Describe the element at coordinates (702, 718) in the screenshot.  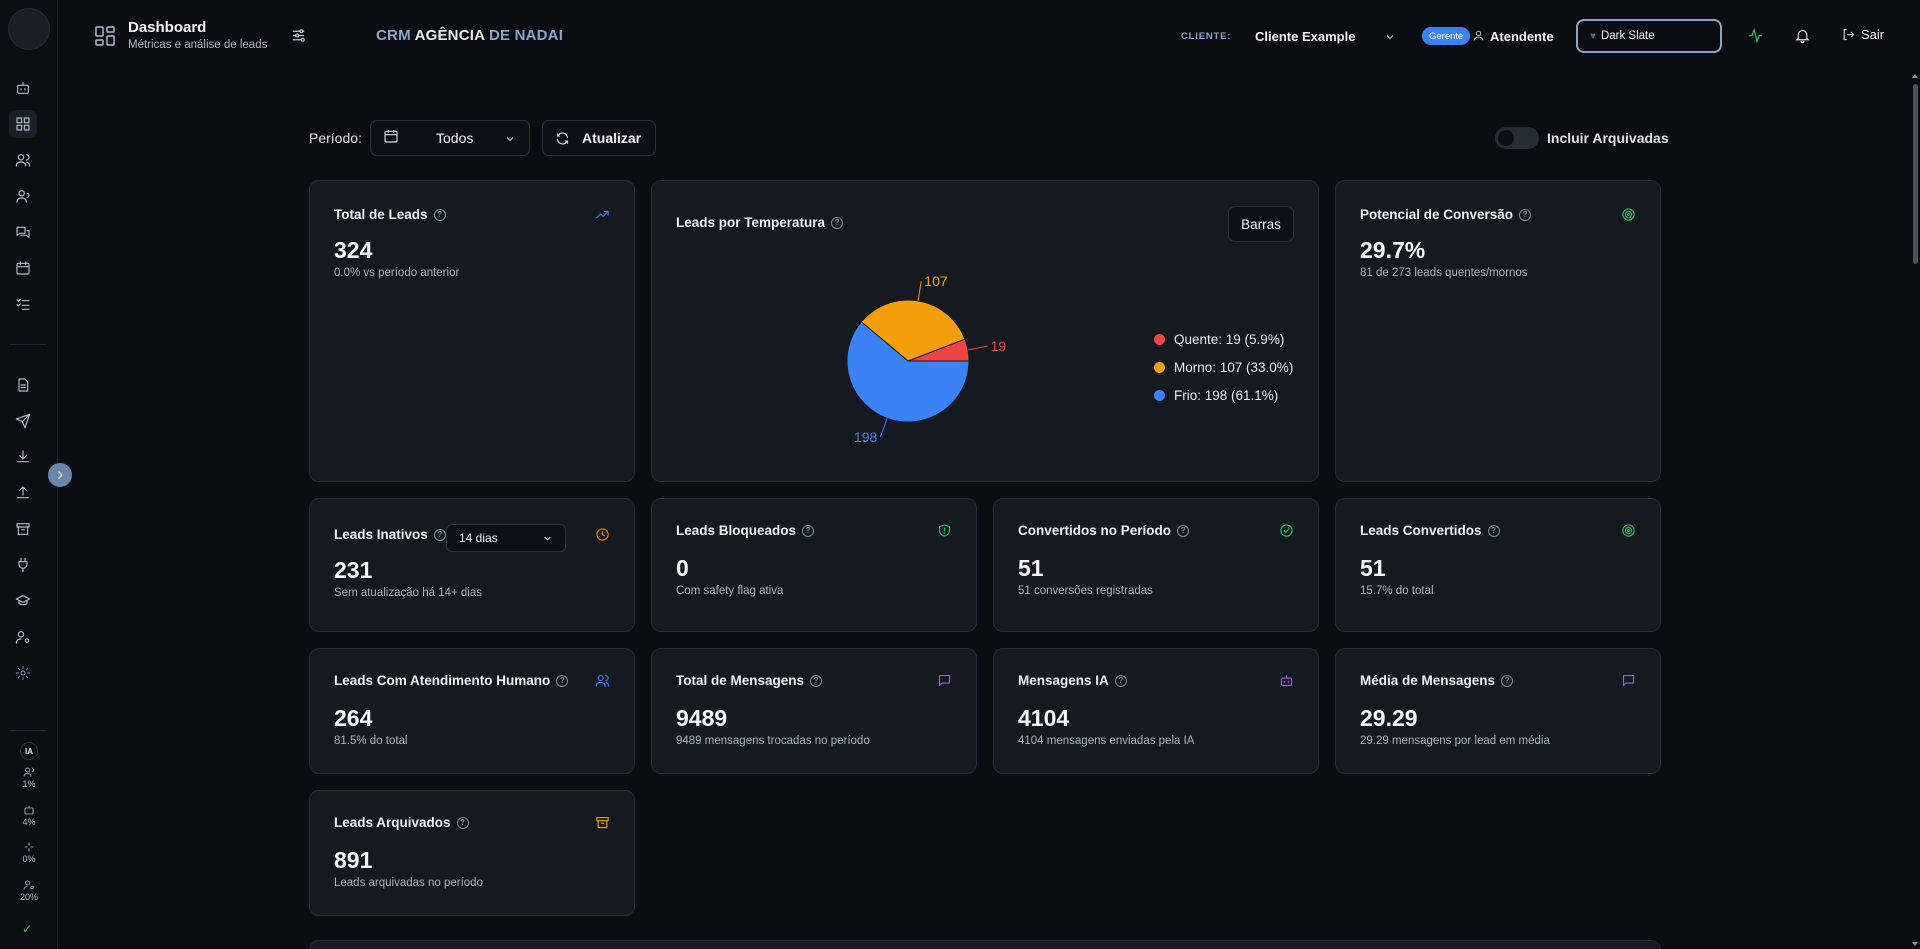
I see `card-value: 9489` at that location.